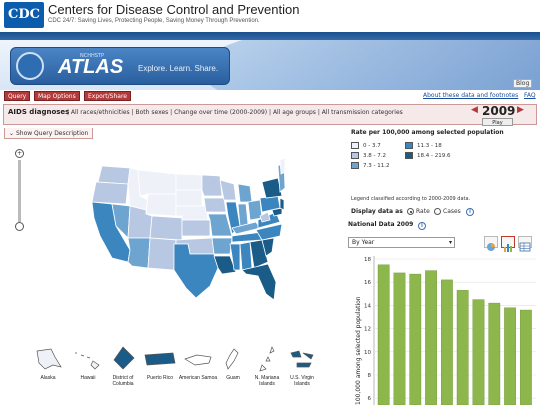  What do you see at coordinates (123, 372) in the screenshot?
I see `territory-dc: District of Columbia` at bounding box center [123, 372].